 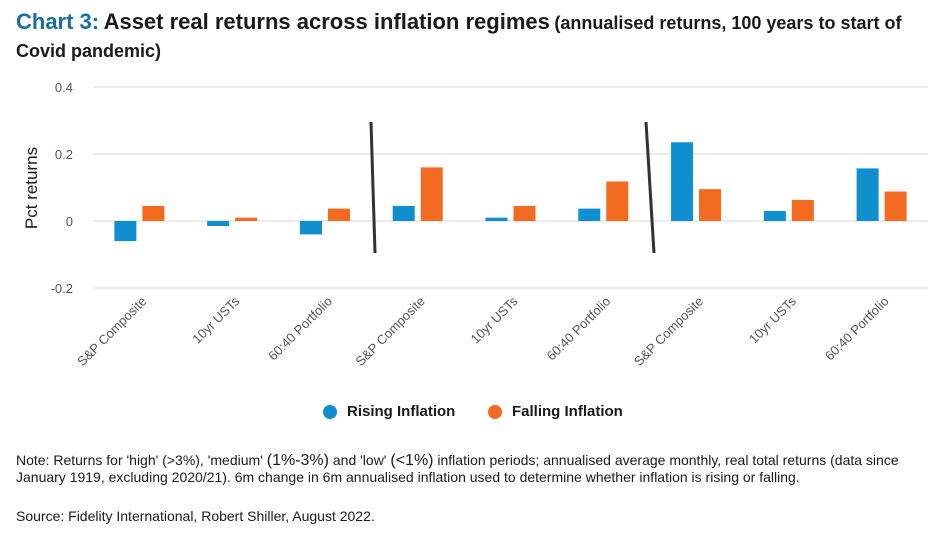 What do you see at coordinates (31, 188) in the screenshot?
I see `y-axis-label: Pct returns` at bounding box center [31, 188].